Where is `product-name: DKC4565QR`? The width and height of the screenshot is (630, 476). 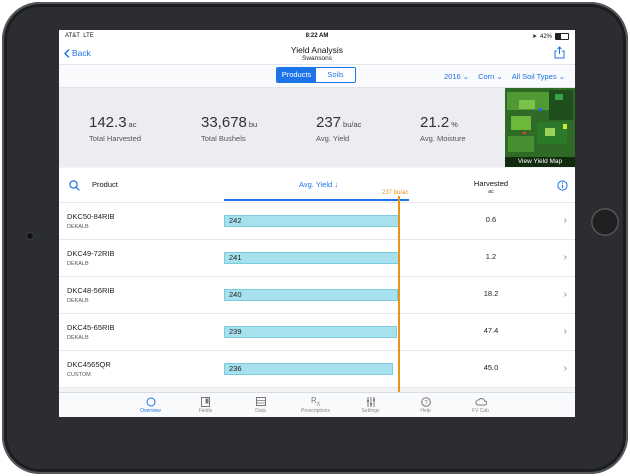 product-name: DKC4565QR is located at coordinates (89, 364).